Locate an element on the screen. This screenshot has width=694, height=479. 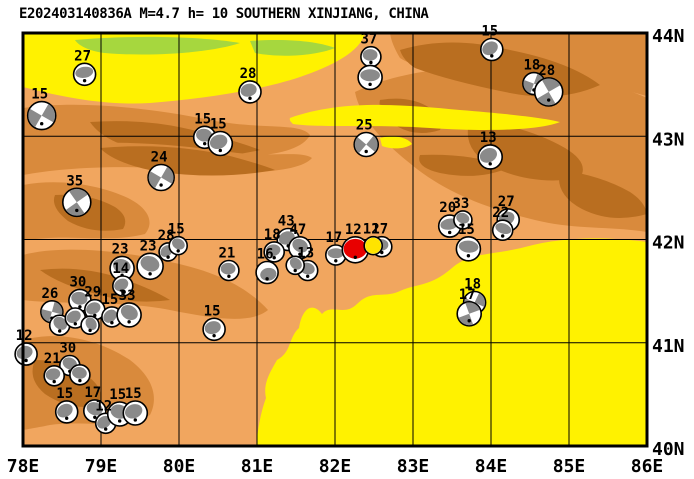
event-depth-label: 26 is located at coordinates (49, 294).